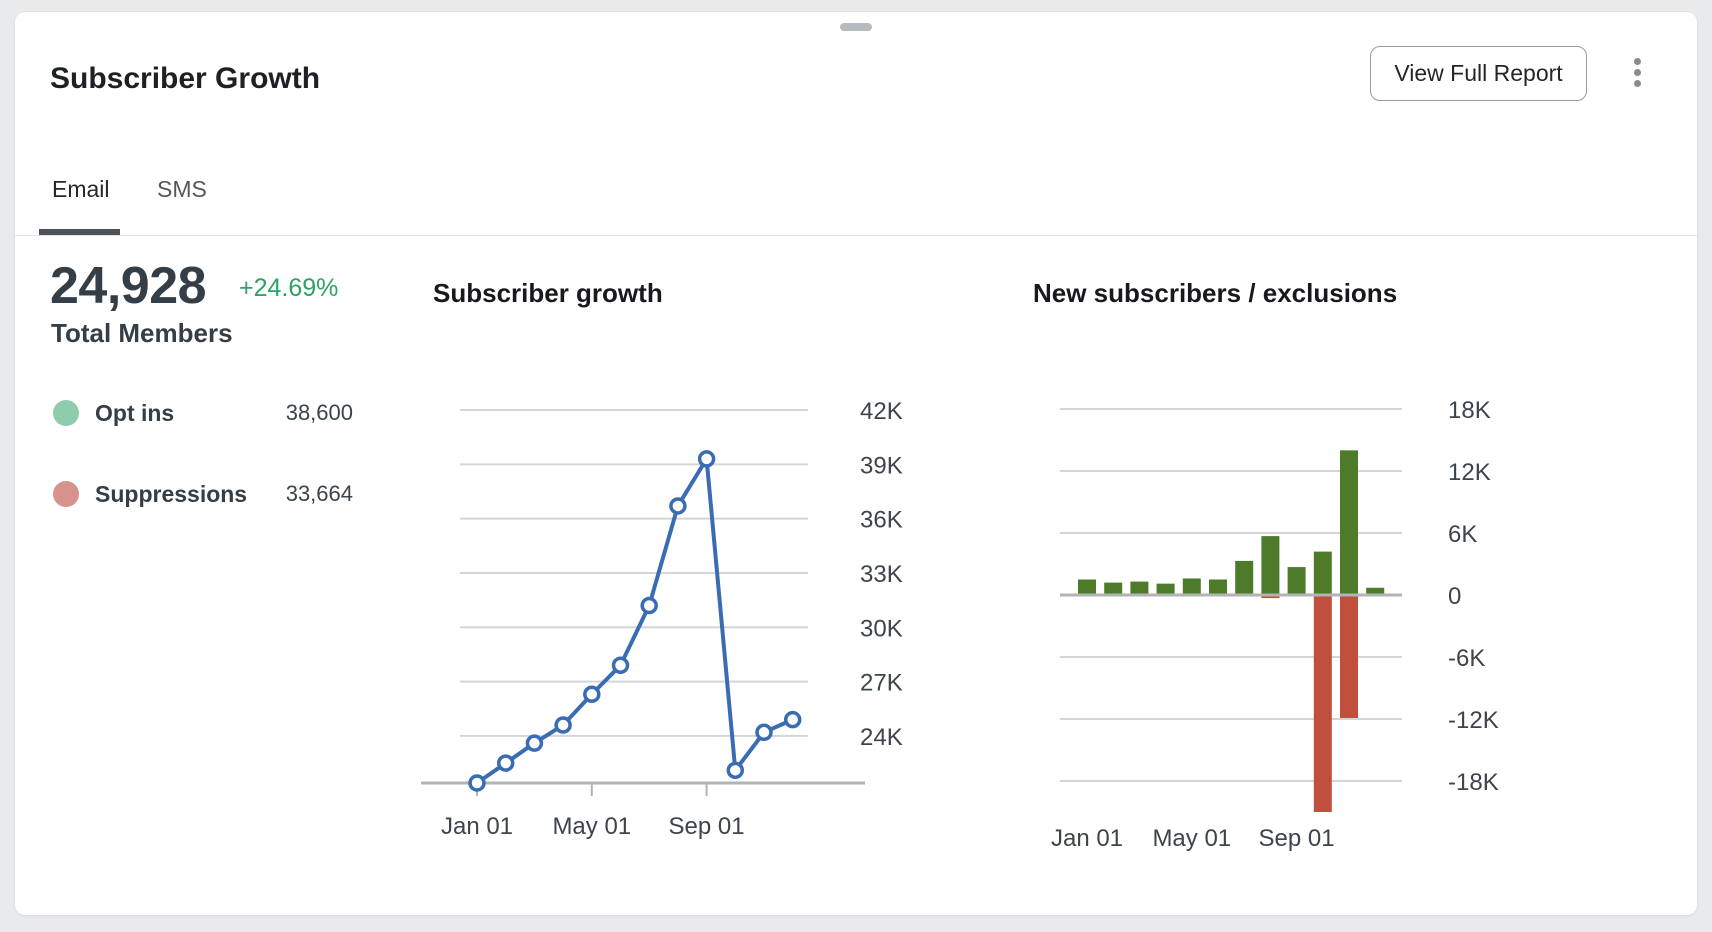 This screenshot has height=932, width=1712. Describe the element at coordinates (662, 619) in the screenshot. I see `subscriber-growth-line-chart: 42K 39K 36K 33K 30K 27K 24K Jan 01 May 01 Sep 01` at that location.